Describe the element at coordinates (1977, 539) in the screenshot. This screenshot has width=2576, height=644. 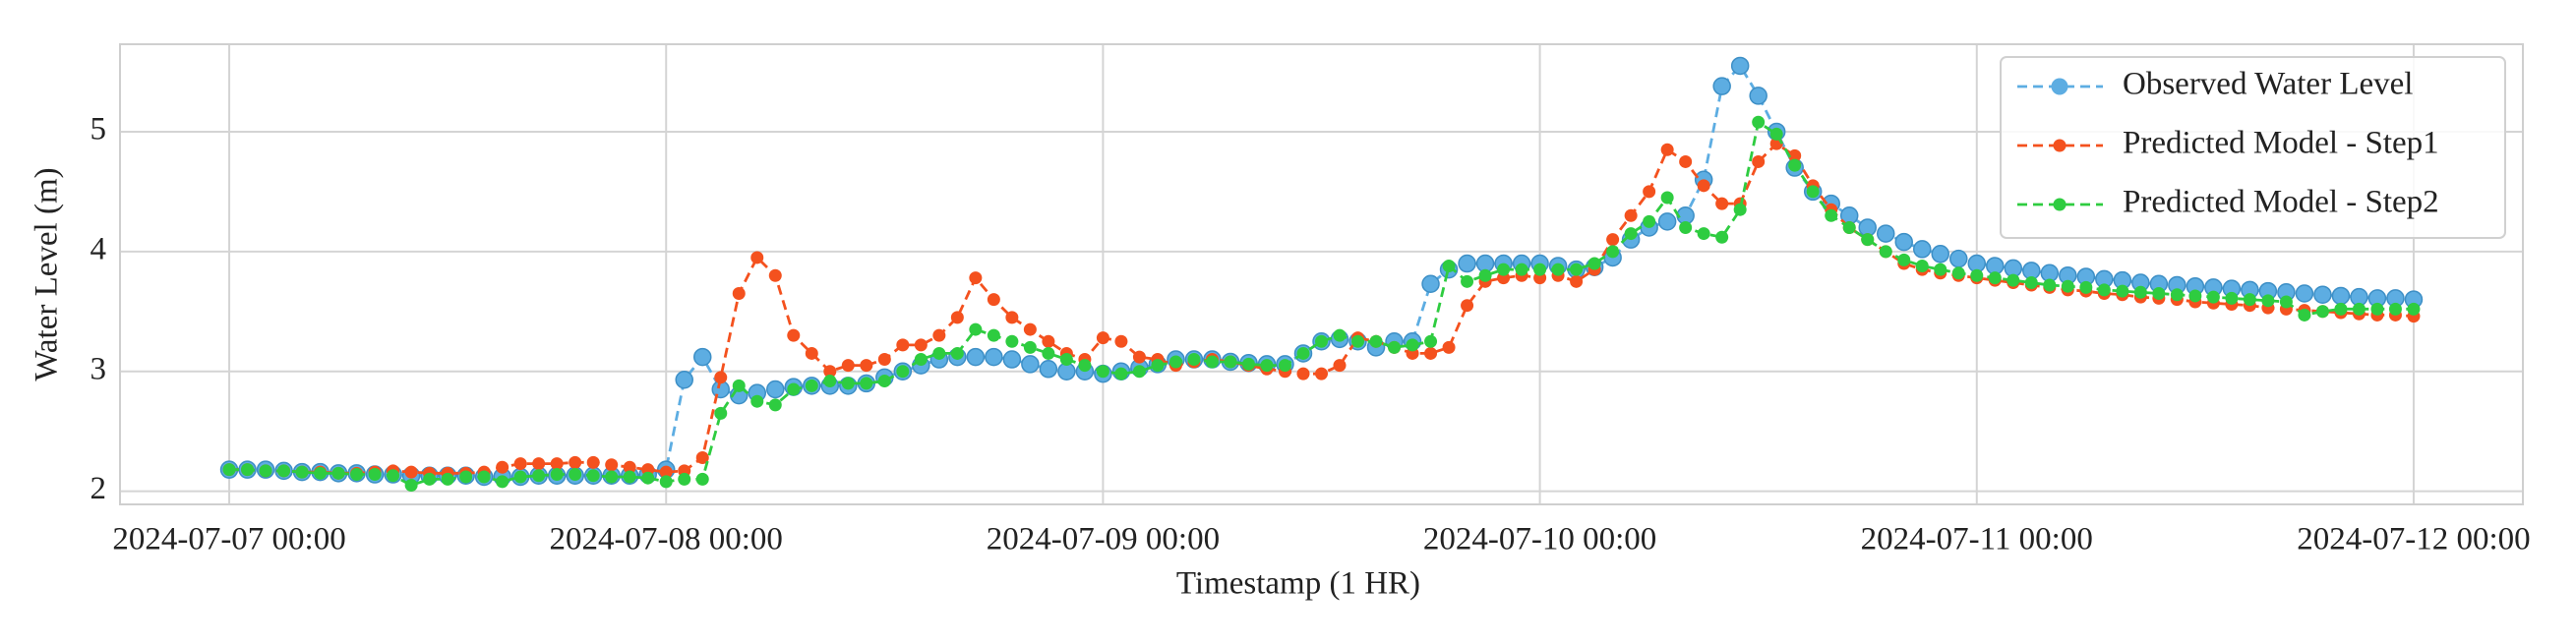
I see `x-tick-label: 2024-07-11 00:00` at that location.